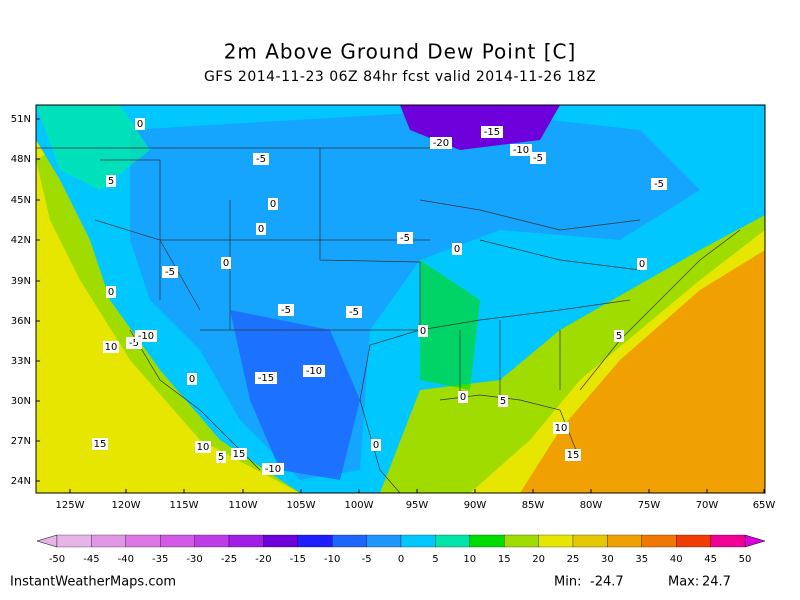 The image size is (800, 600). I want to click on lon-label: 95W, so click(417, 505).